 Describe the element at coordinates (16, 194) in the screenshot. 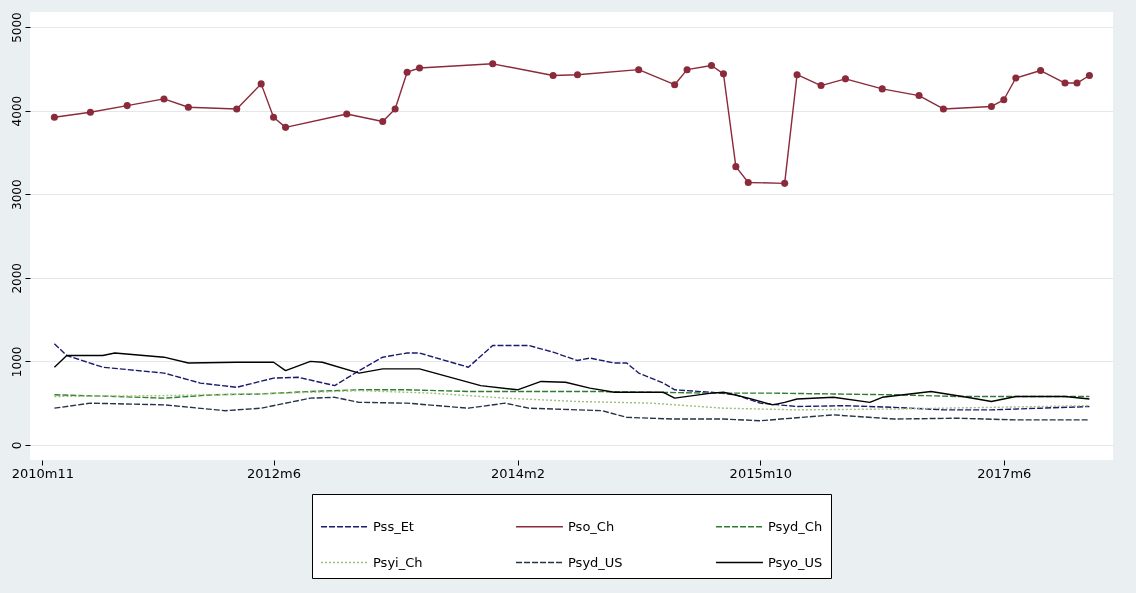

I see `y-tick-label: 3000` at that location.